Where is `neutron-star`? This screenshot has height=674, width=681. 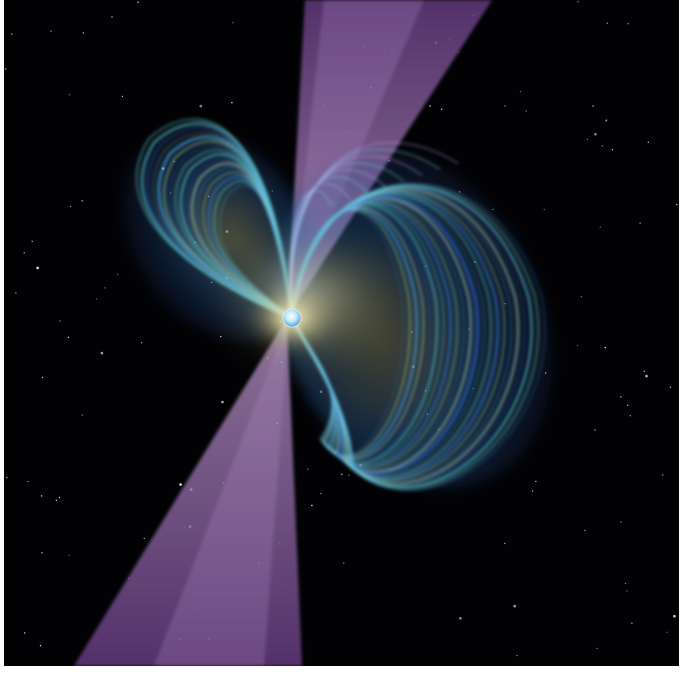
neutron-star is located at coordinates (292, 318).